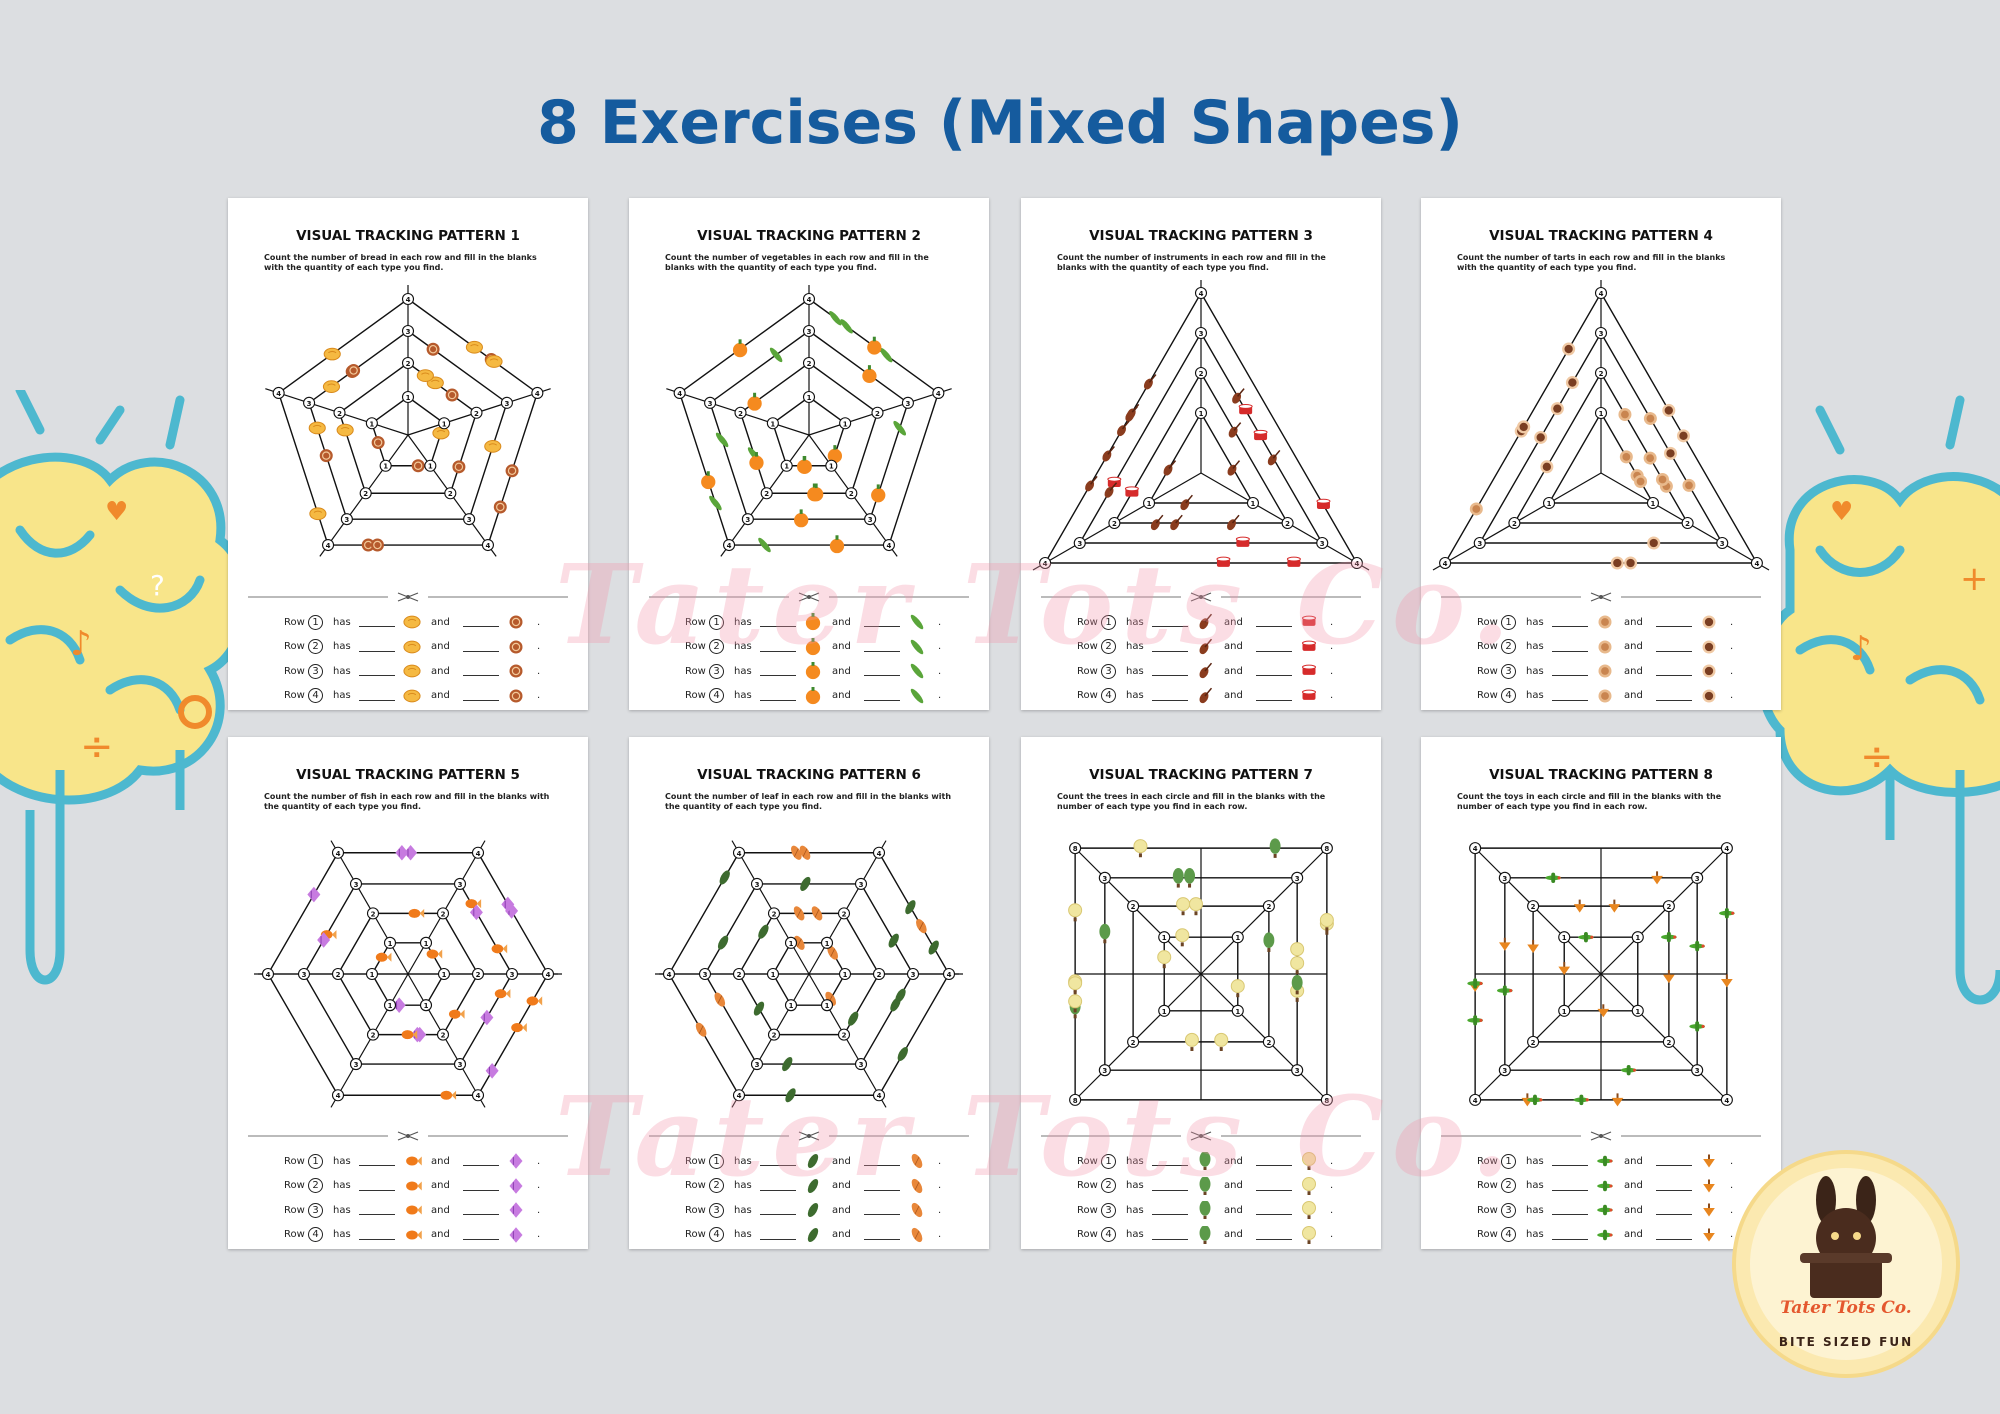 The height and width of the screenshot is (1414, 2000). I want to click on drum-icon, so click(1309, 645).